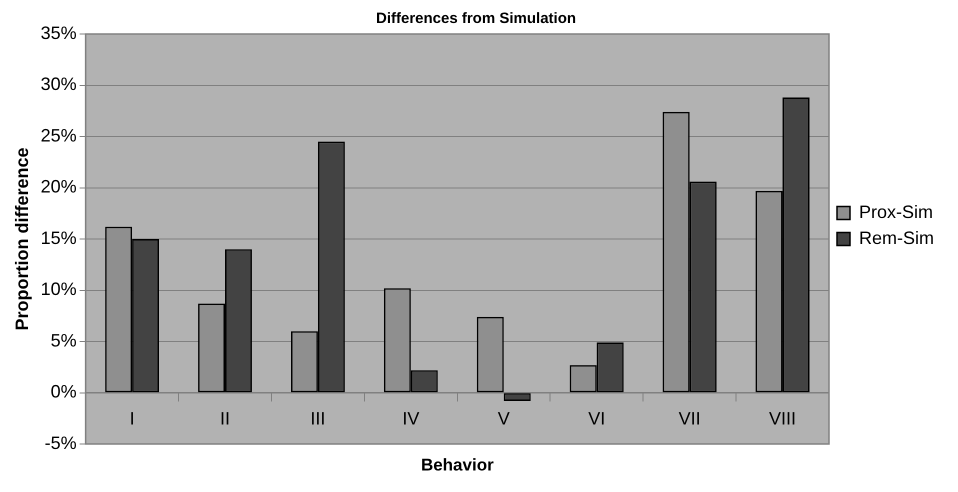  I want to click on y-tick-label: -5%, so click(60, 442).